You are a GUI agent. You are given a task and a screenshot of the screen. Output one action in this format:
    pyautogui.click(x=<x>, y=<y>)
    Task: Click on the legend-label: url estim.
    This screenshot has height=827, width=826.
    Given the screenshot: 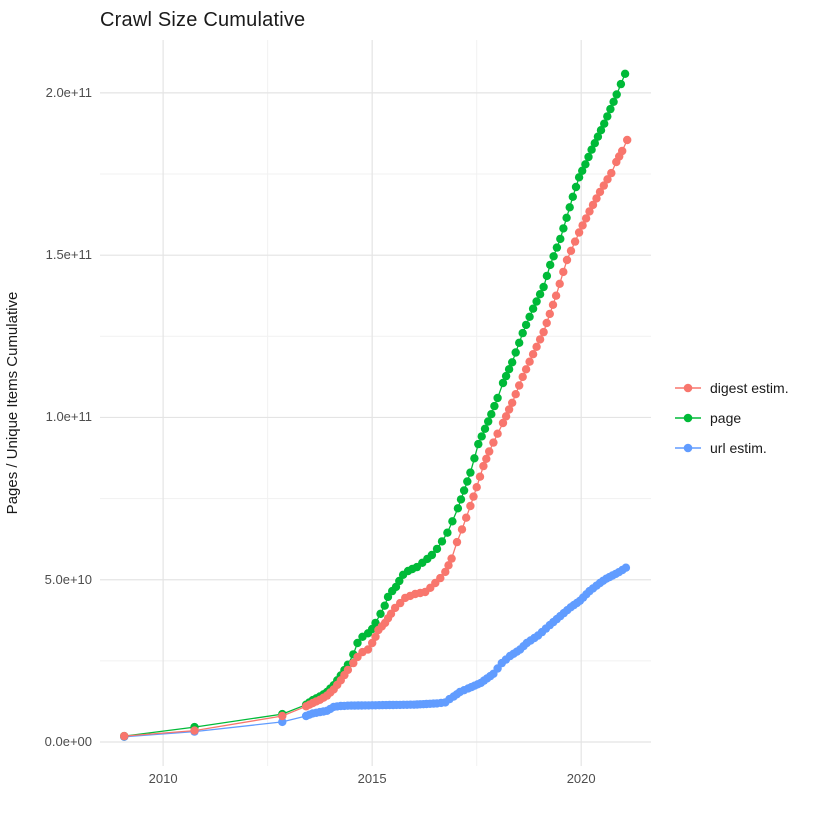 What is the action you would take?
    pyautogui.click(x=738, y=448)
    